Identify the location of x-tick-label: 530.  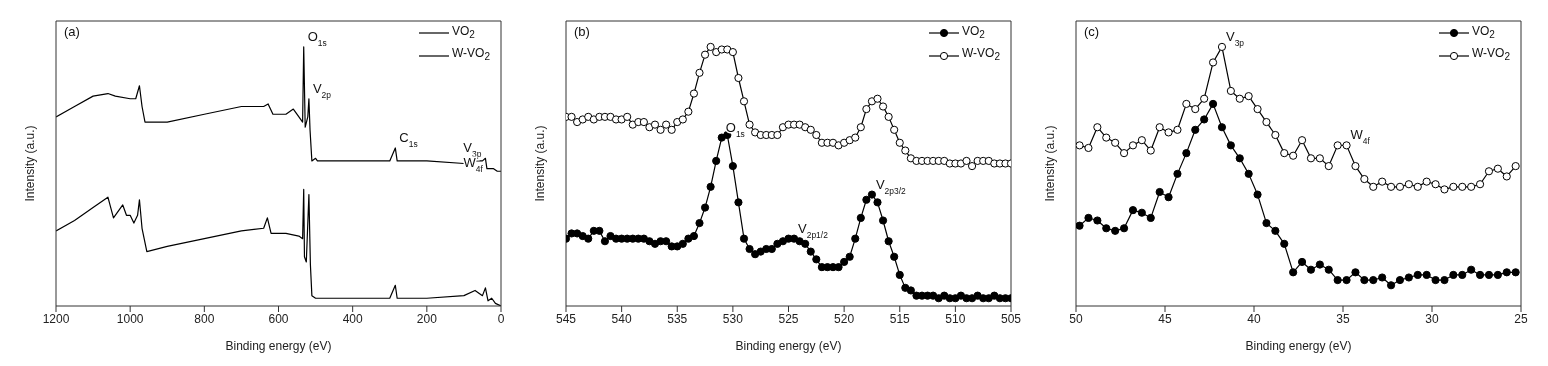
(733, 318).